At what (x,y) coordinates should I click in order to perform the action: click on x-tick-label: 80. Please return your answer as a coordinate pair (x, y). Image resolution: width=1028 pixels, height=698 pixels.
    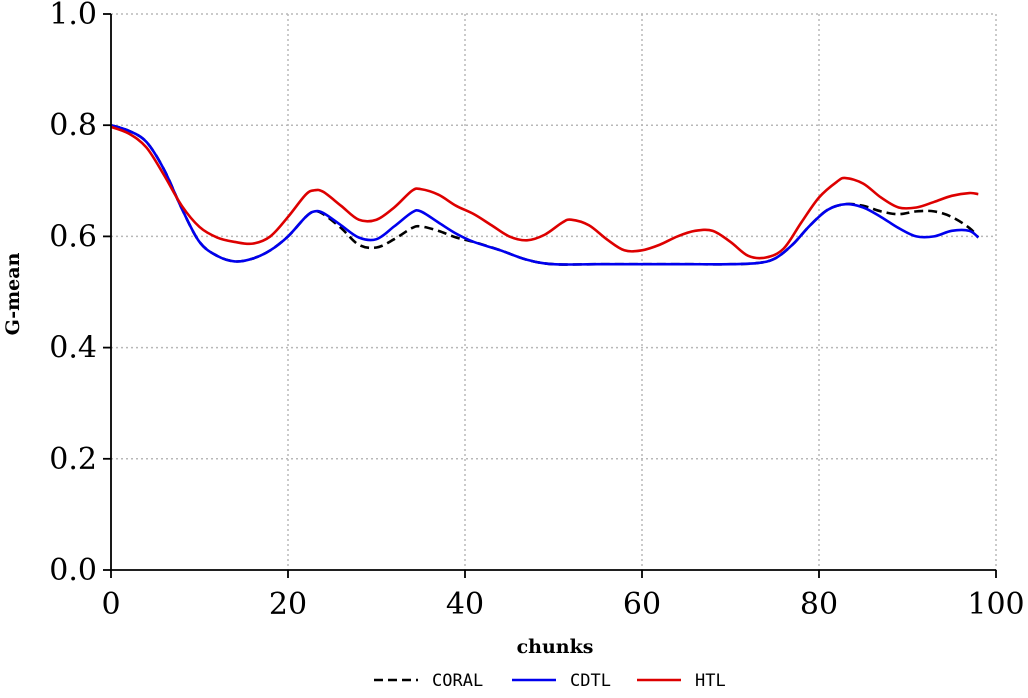
    Looking at the image, I should click on (819, 604).